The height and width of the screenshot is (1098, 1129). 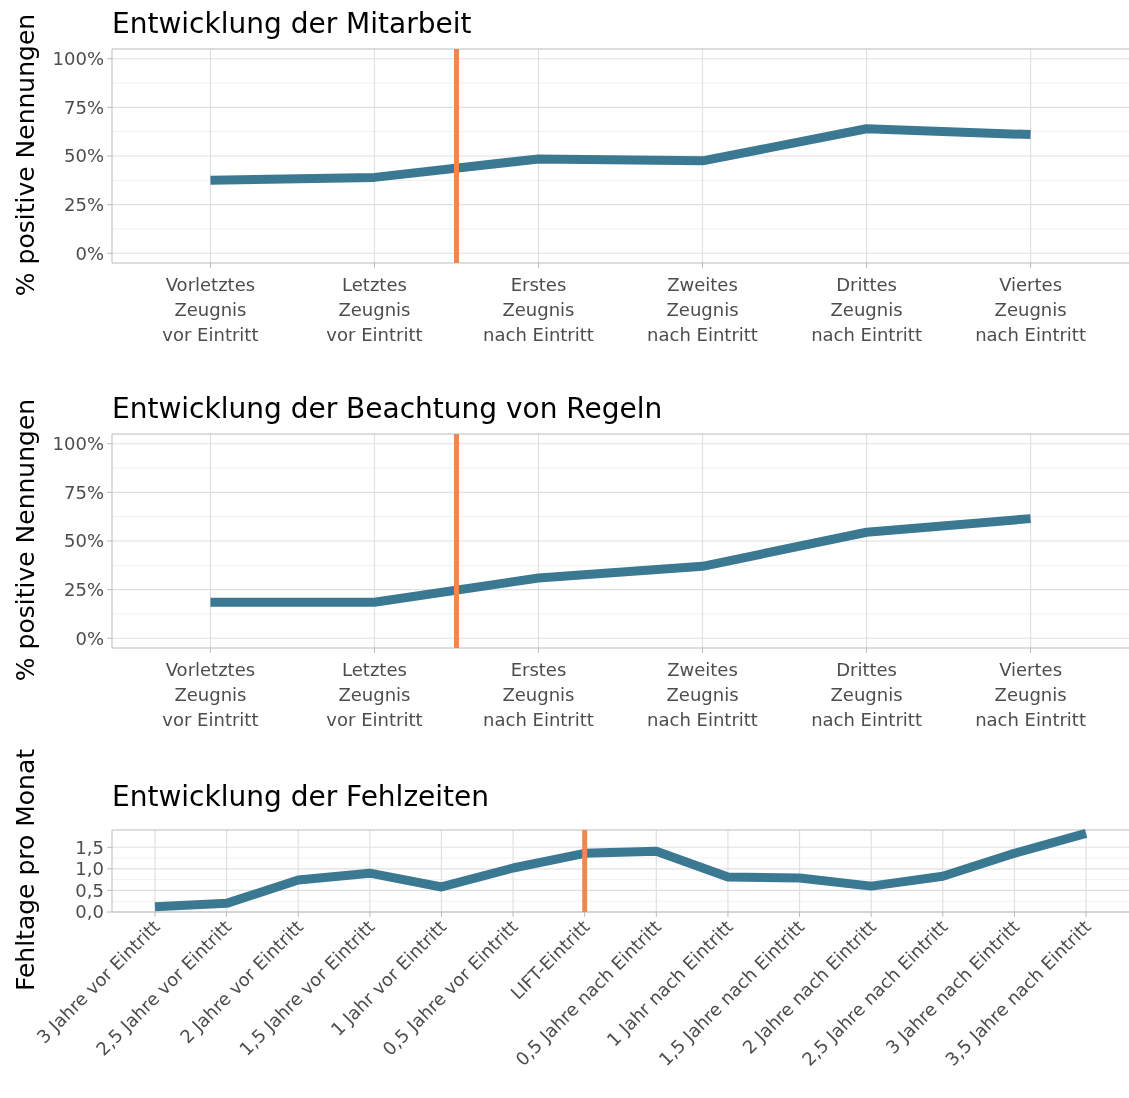 What do you see at coordinates (292, 23) in the screenshot?
I see `chart-title: Entwicklung der Mitarbeit` at bounding box center [292, 23].